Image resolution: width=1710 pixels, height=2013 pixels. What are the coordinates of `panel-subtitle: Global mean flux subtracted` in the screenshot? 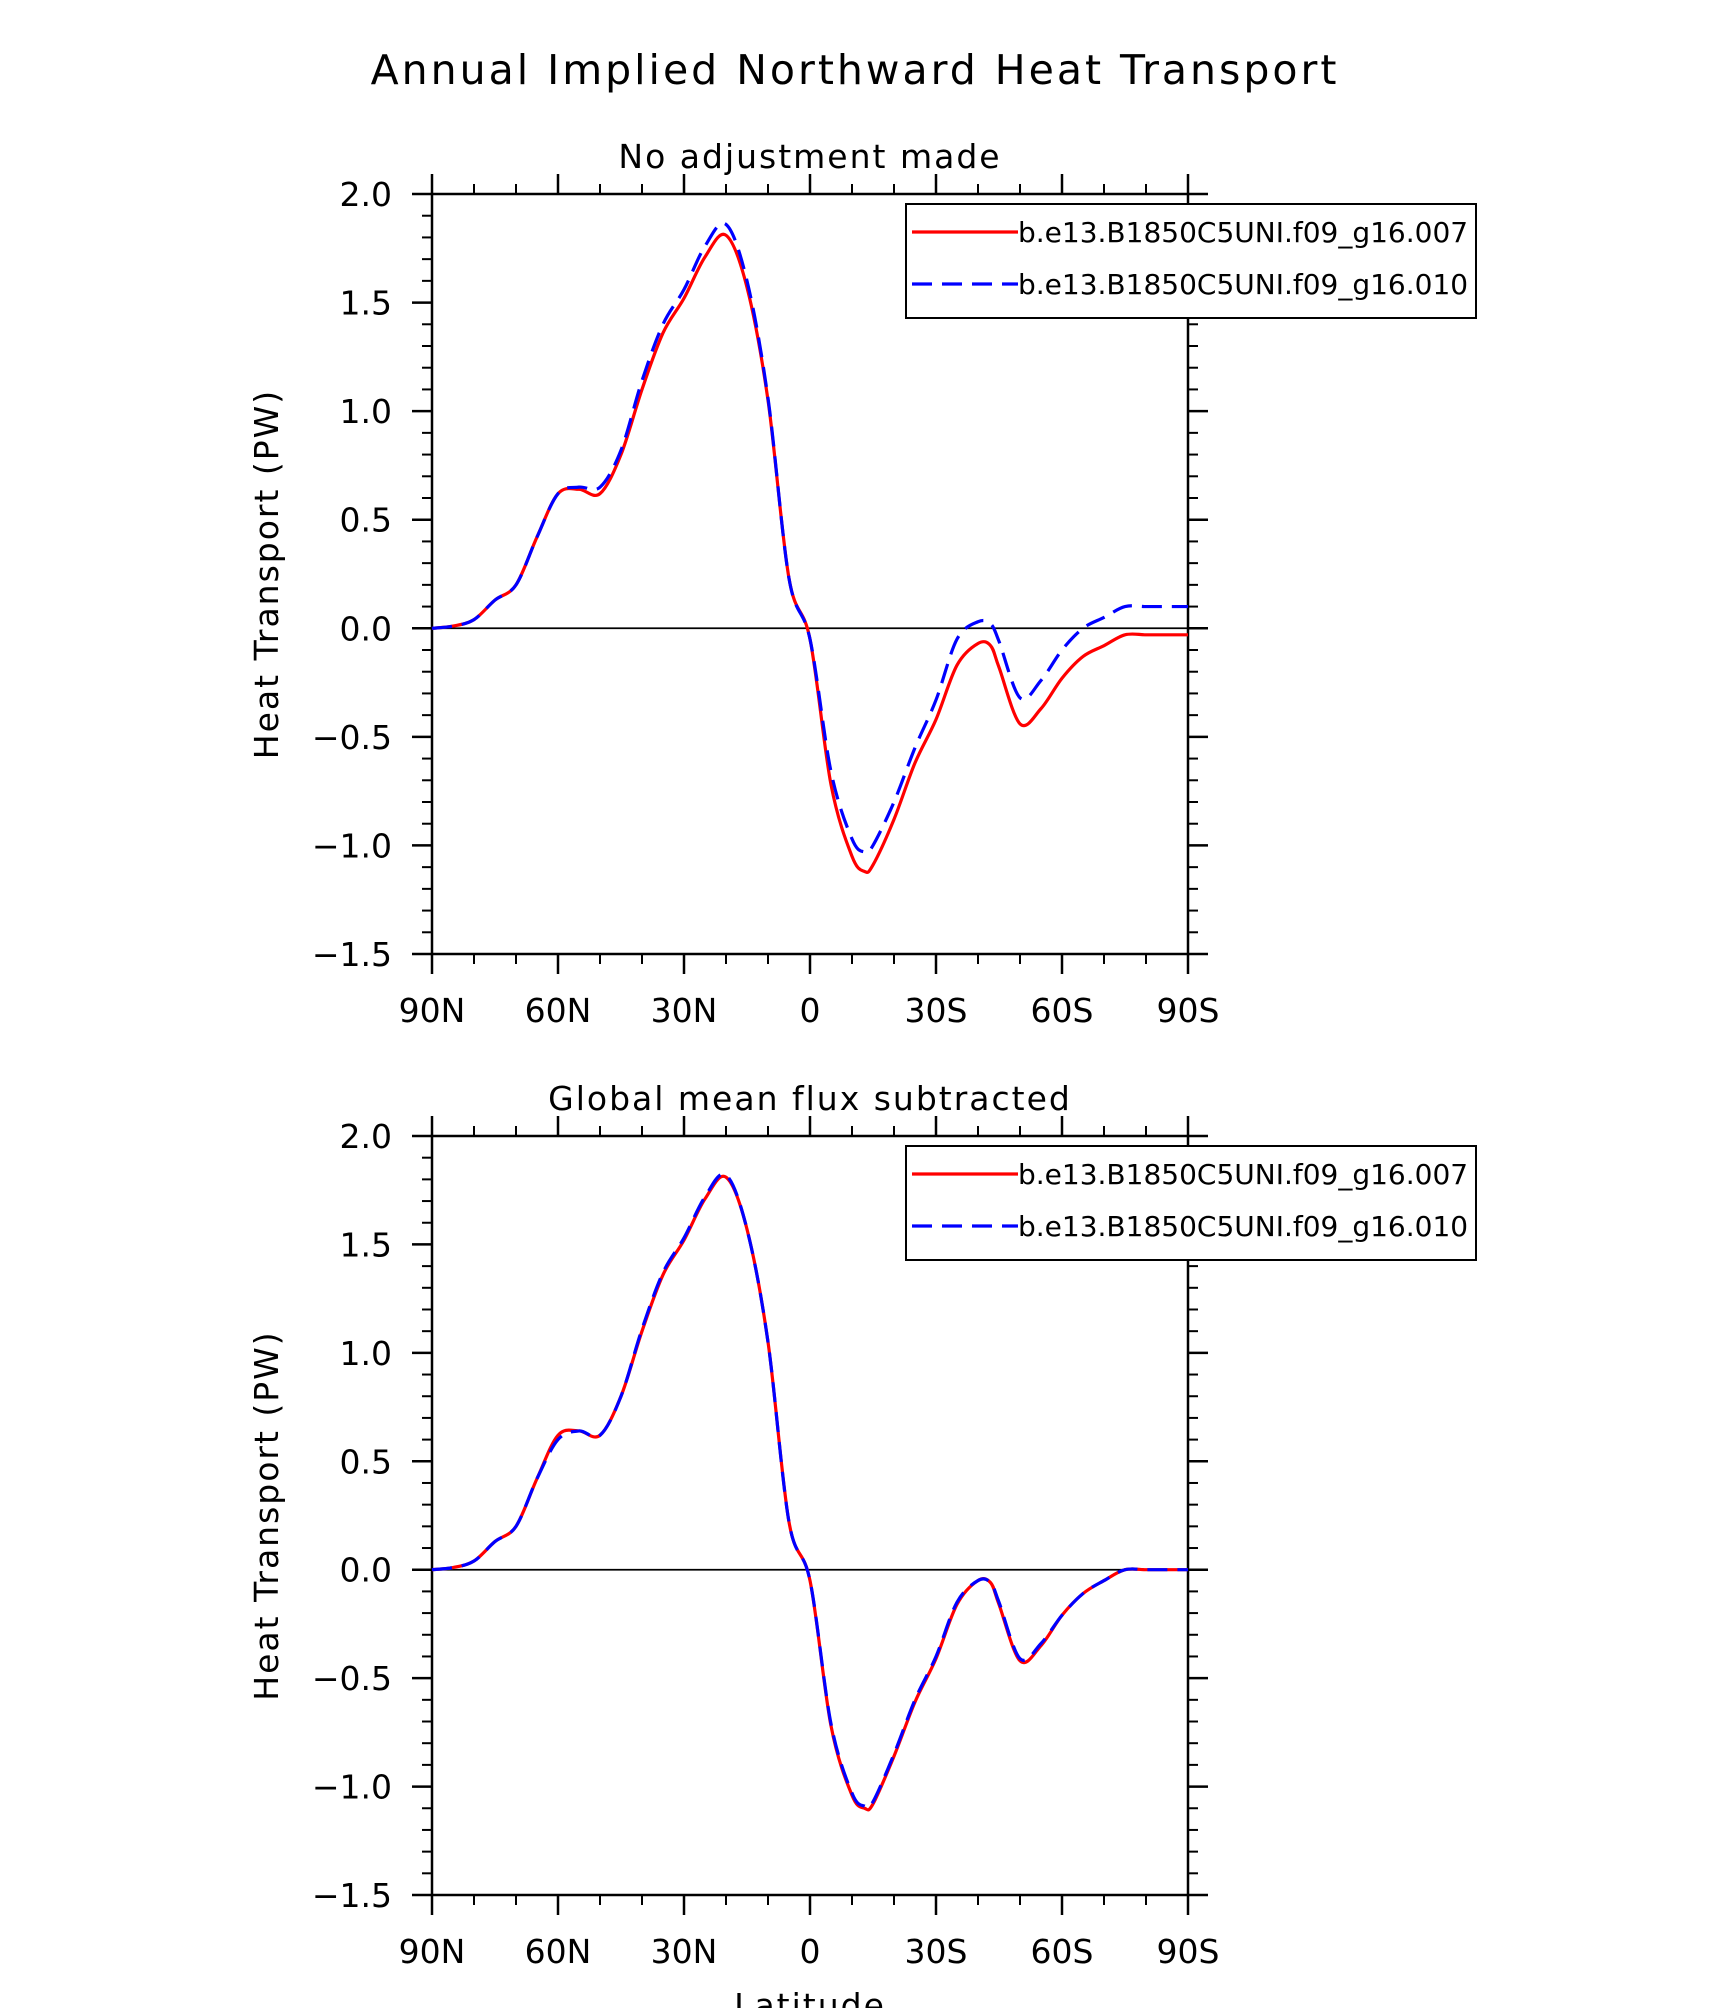 It's located at (810, 1098).